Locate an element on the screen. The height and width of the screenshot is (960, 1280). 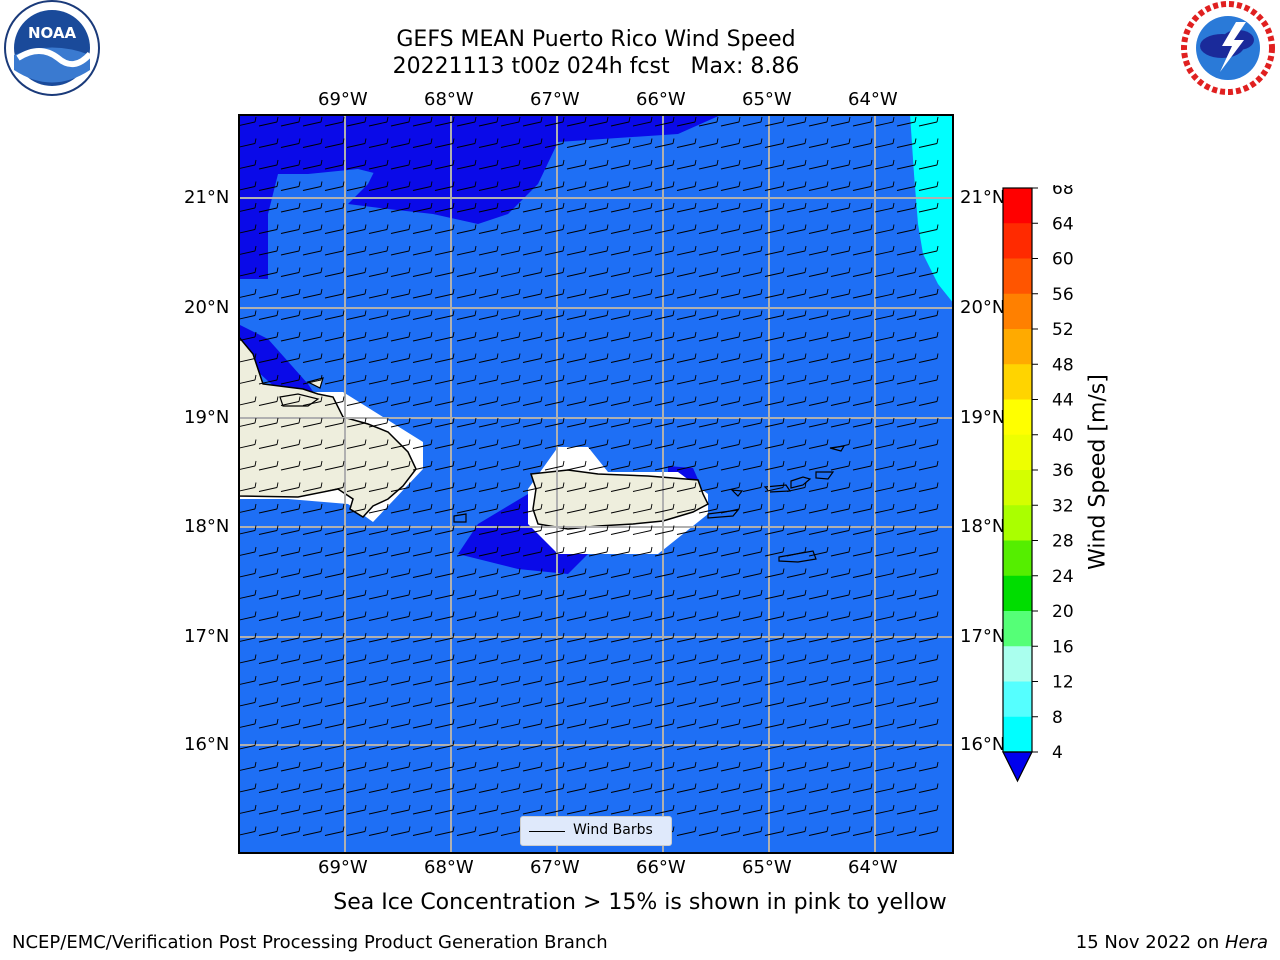
lon-label-bottom: 69°W is located at coordinates (343, 867).